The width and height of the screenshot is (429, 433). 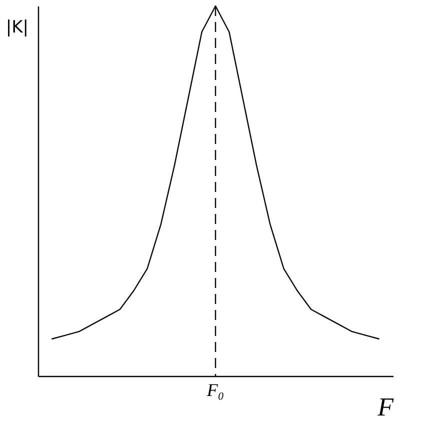 I want to click on y-axis-title: |K|, so click(x=17, y=28).